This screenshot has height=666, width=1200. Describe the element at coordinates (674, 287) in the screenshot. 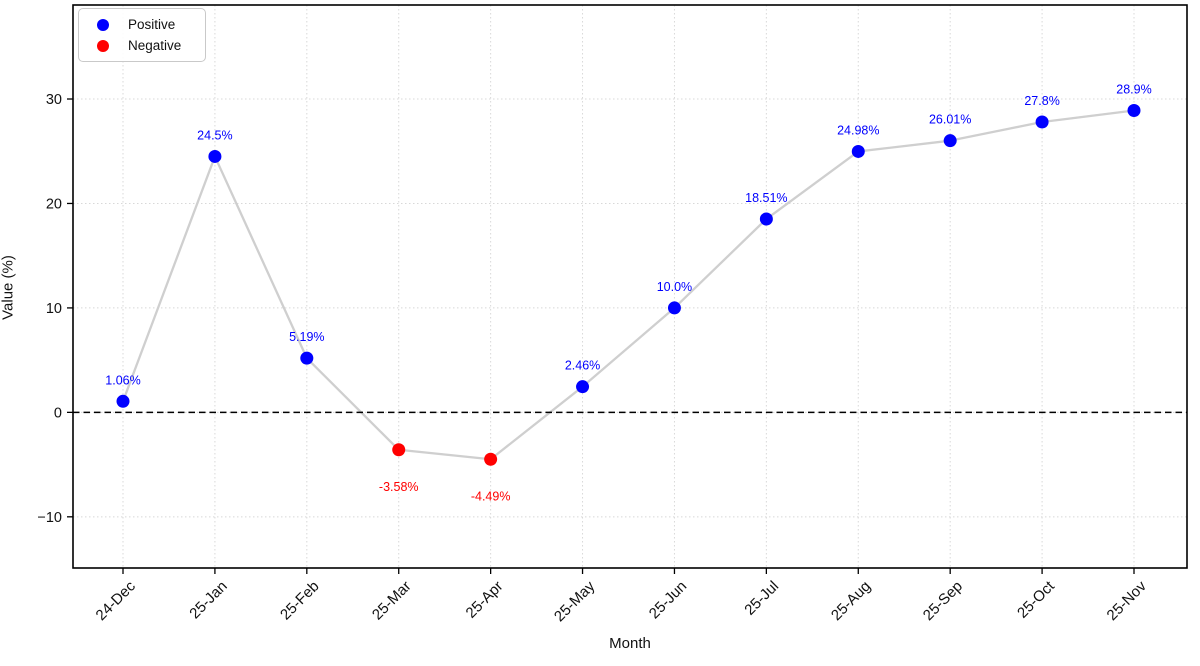

I see `data-point-label: 10.0%` at that location.